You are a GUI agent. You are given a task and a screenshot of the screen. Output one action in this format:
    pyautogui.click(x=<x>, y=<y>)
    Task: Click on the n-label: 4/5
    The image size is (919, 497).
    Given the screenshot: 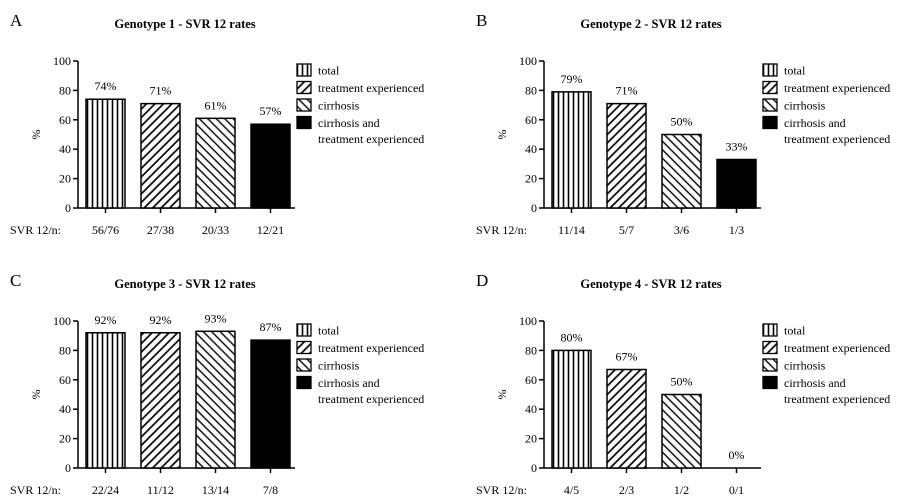 What is the action you would take?
    pyautogui.click(x=571, y=490)
    